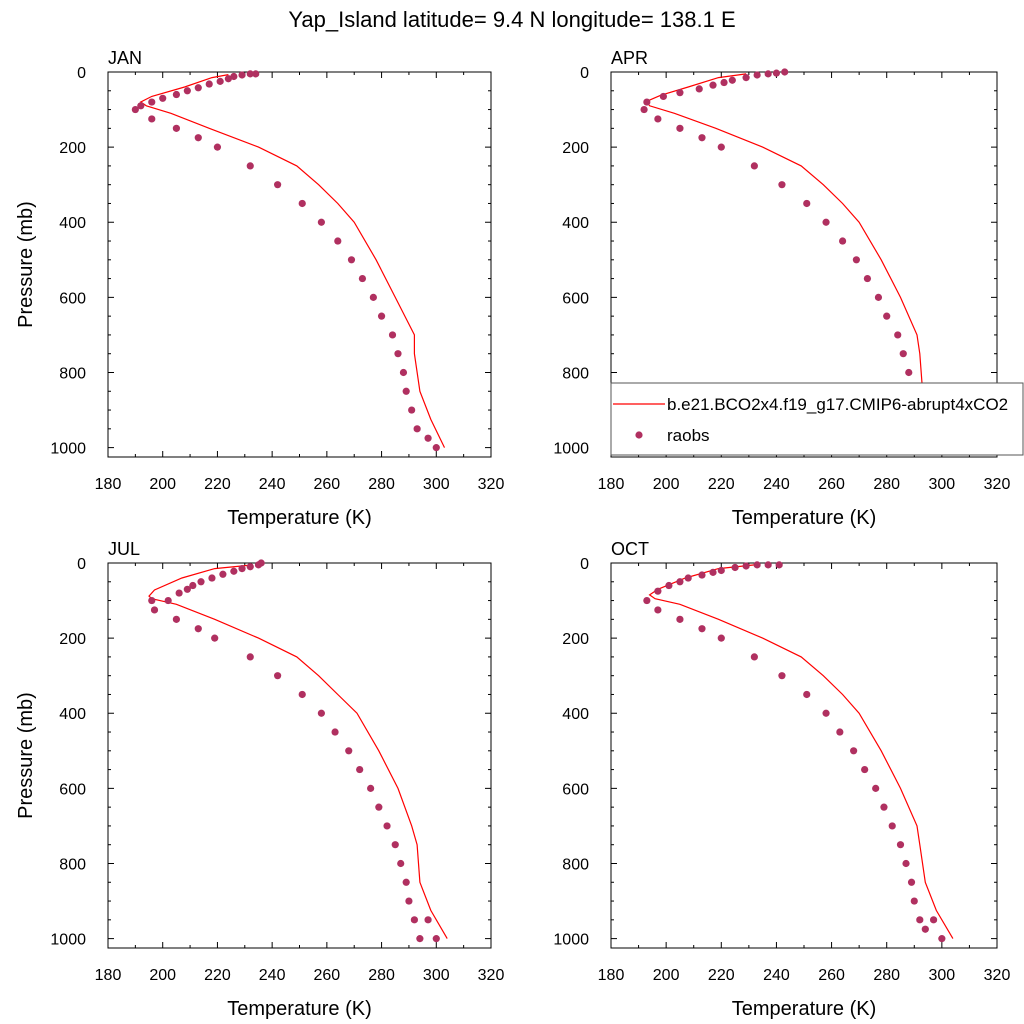  What do you see at coordinates (688, 435) in the screenshot?
I see `legend-obs-label: raobs` at bounding box center [688, 435].